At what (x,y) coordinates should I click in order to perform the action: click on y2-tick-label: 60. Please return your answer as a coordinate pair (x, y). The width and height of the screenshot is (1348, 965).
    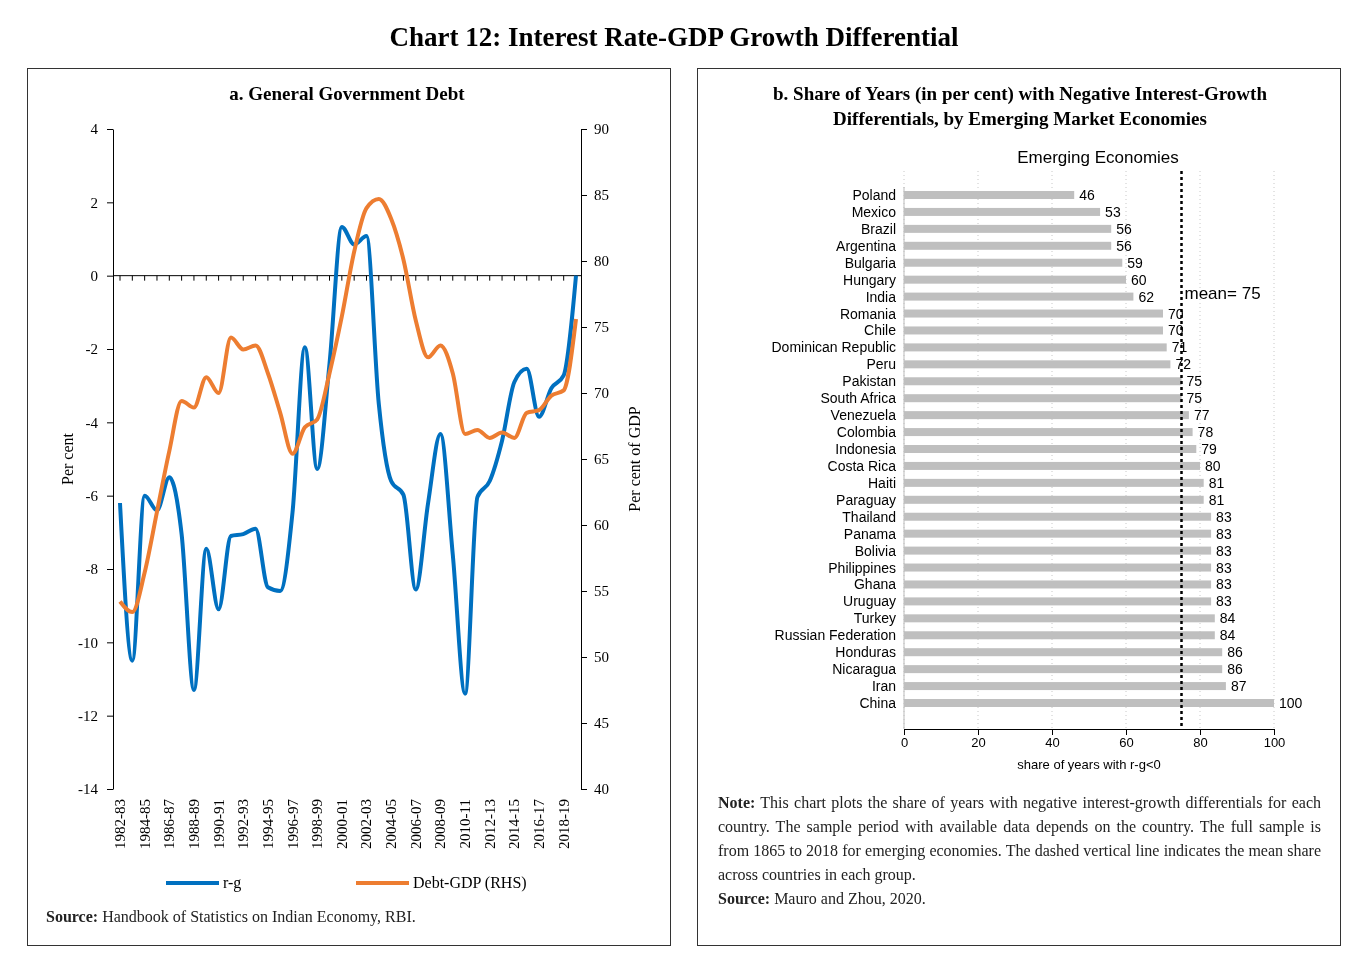
    Looking at the image, I should click on (601, 525).